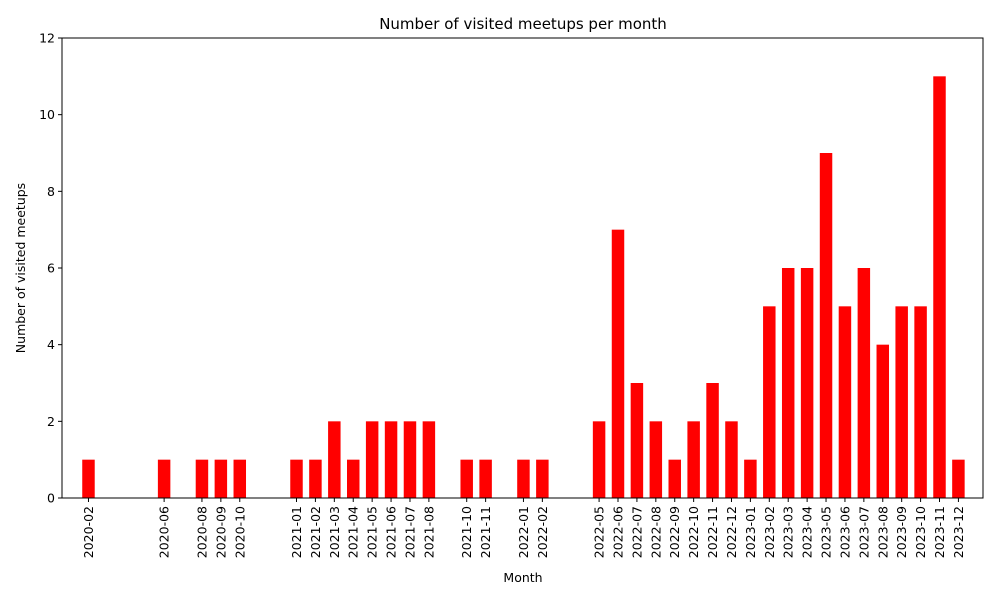  What do you see at coordinates (239, 532) in the screenshot?
I see `x-tick-label-2020-10: 2020-10` at bounding box center [239, 532].